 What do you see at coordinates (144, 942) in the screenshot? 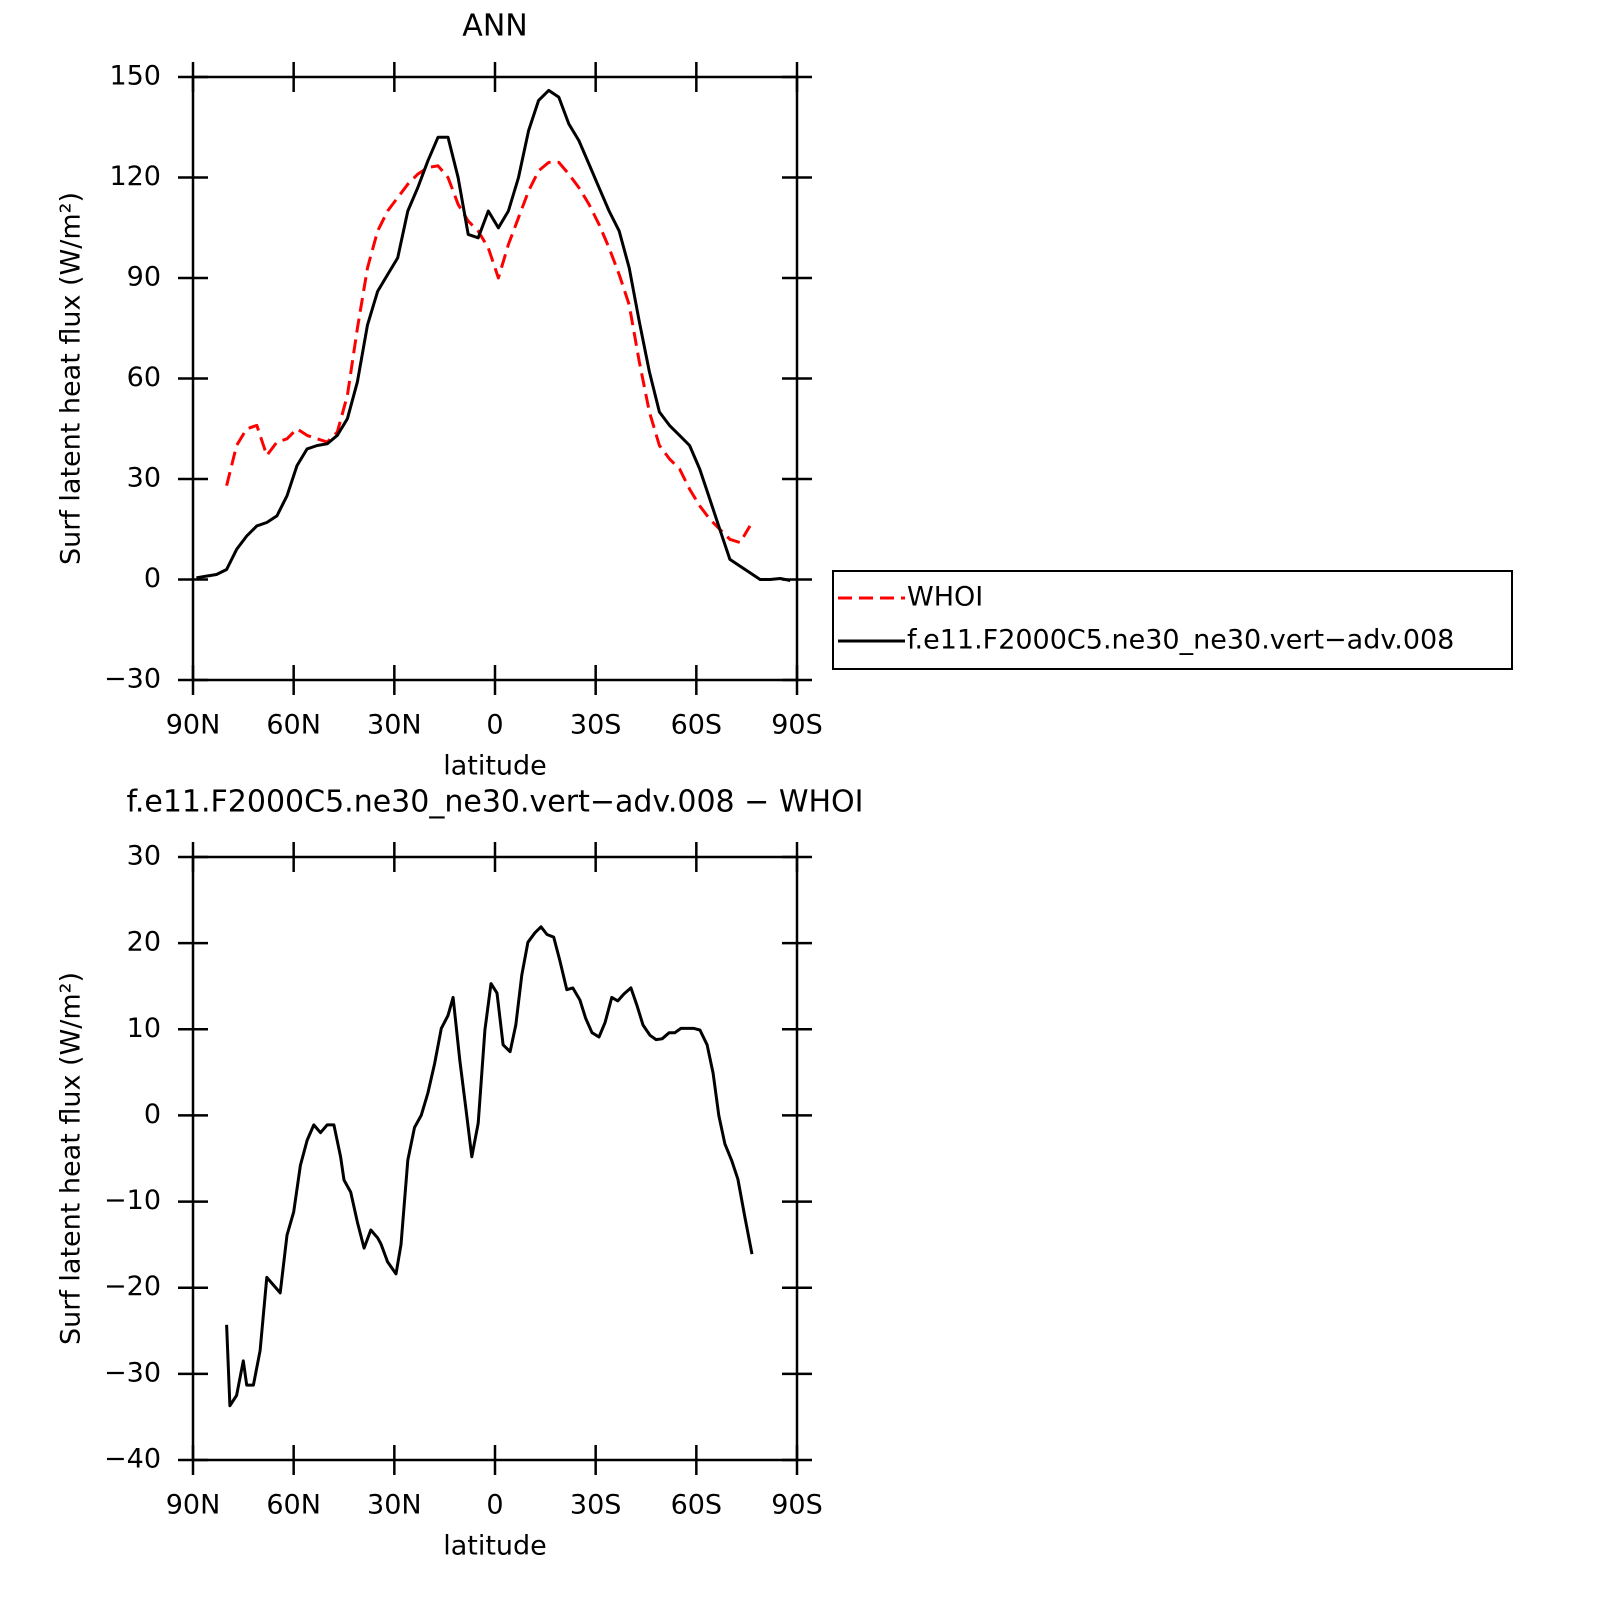
I see `y-tick-label: 20` at bounding box center [144, 942].